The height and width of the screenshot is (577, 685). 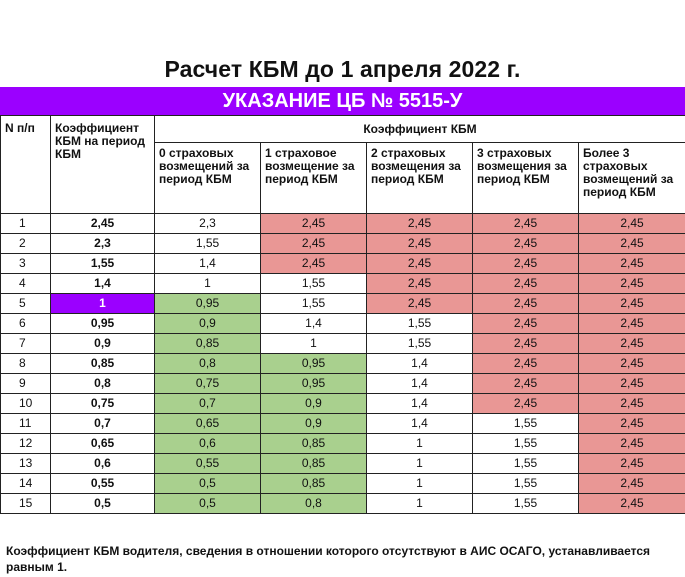 What do you see at coordinates (102, 263) in the screenshot?
I see `kbm-period-value: 1,55` at bounding box center [102, 263].